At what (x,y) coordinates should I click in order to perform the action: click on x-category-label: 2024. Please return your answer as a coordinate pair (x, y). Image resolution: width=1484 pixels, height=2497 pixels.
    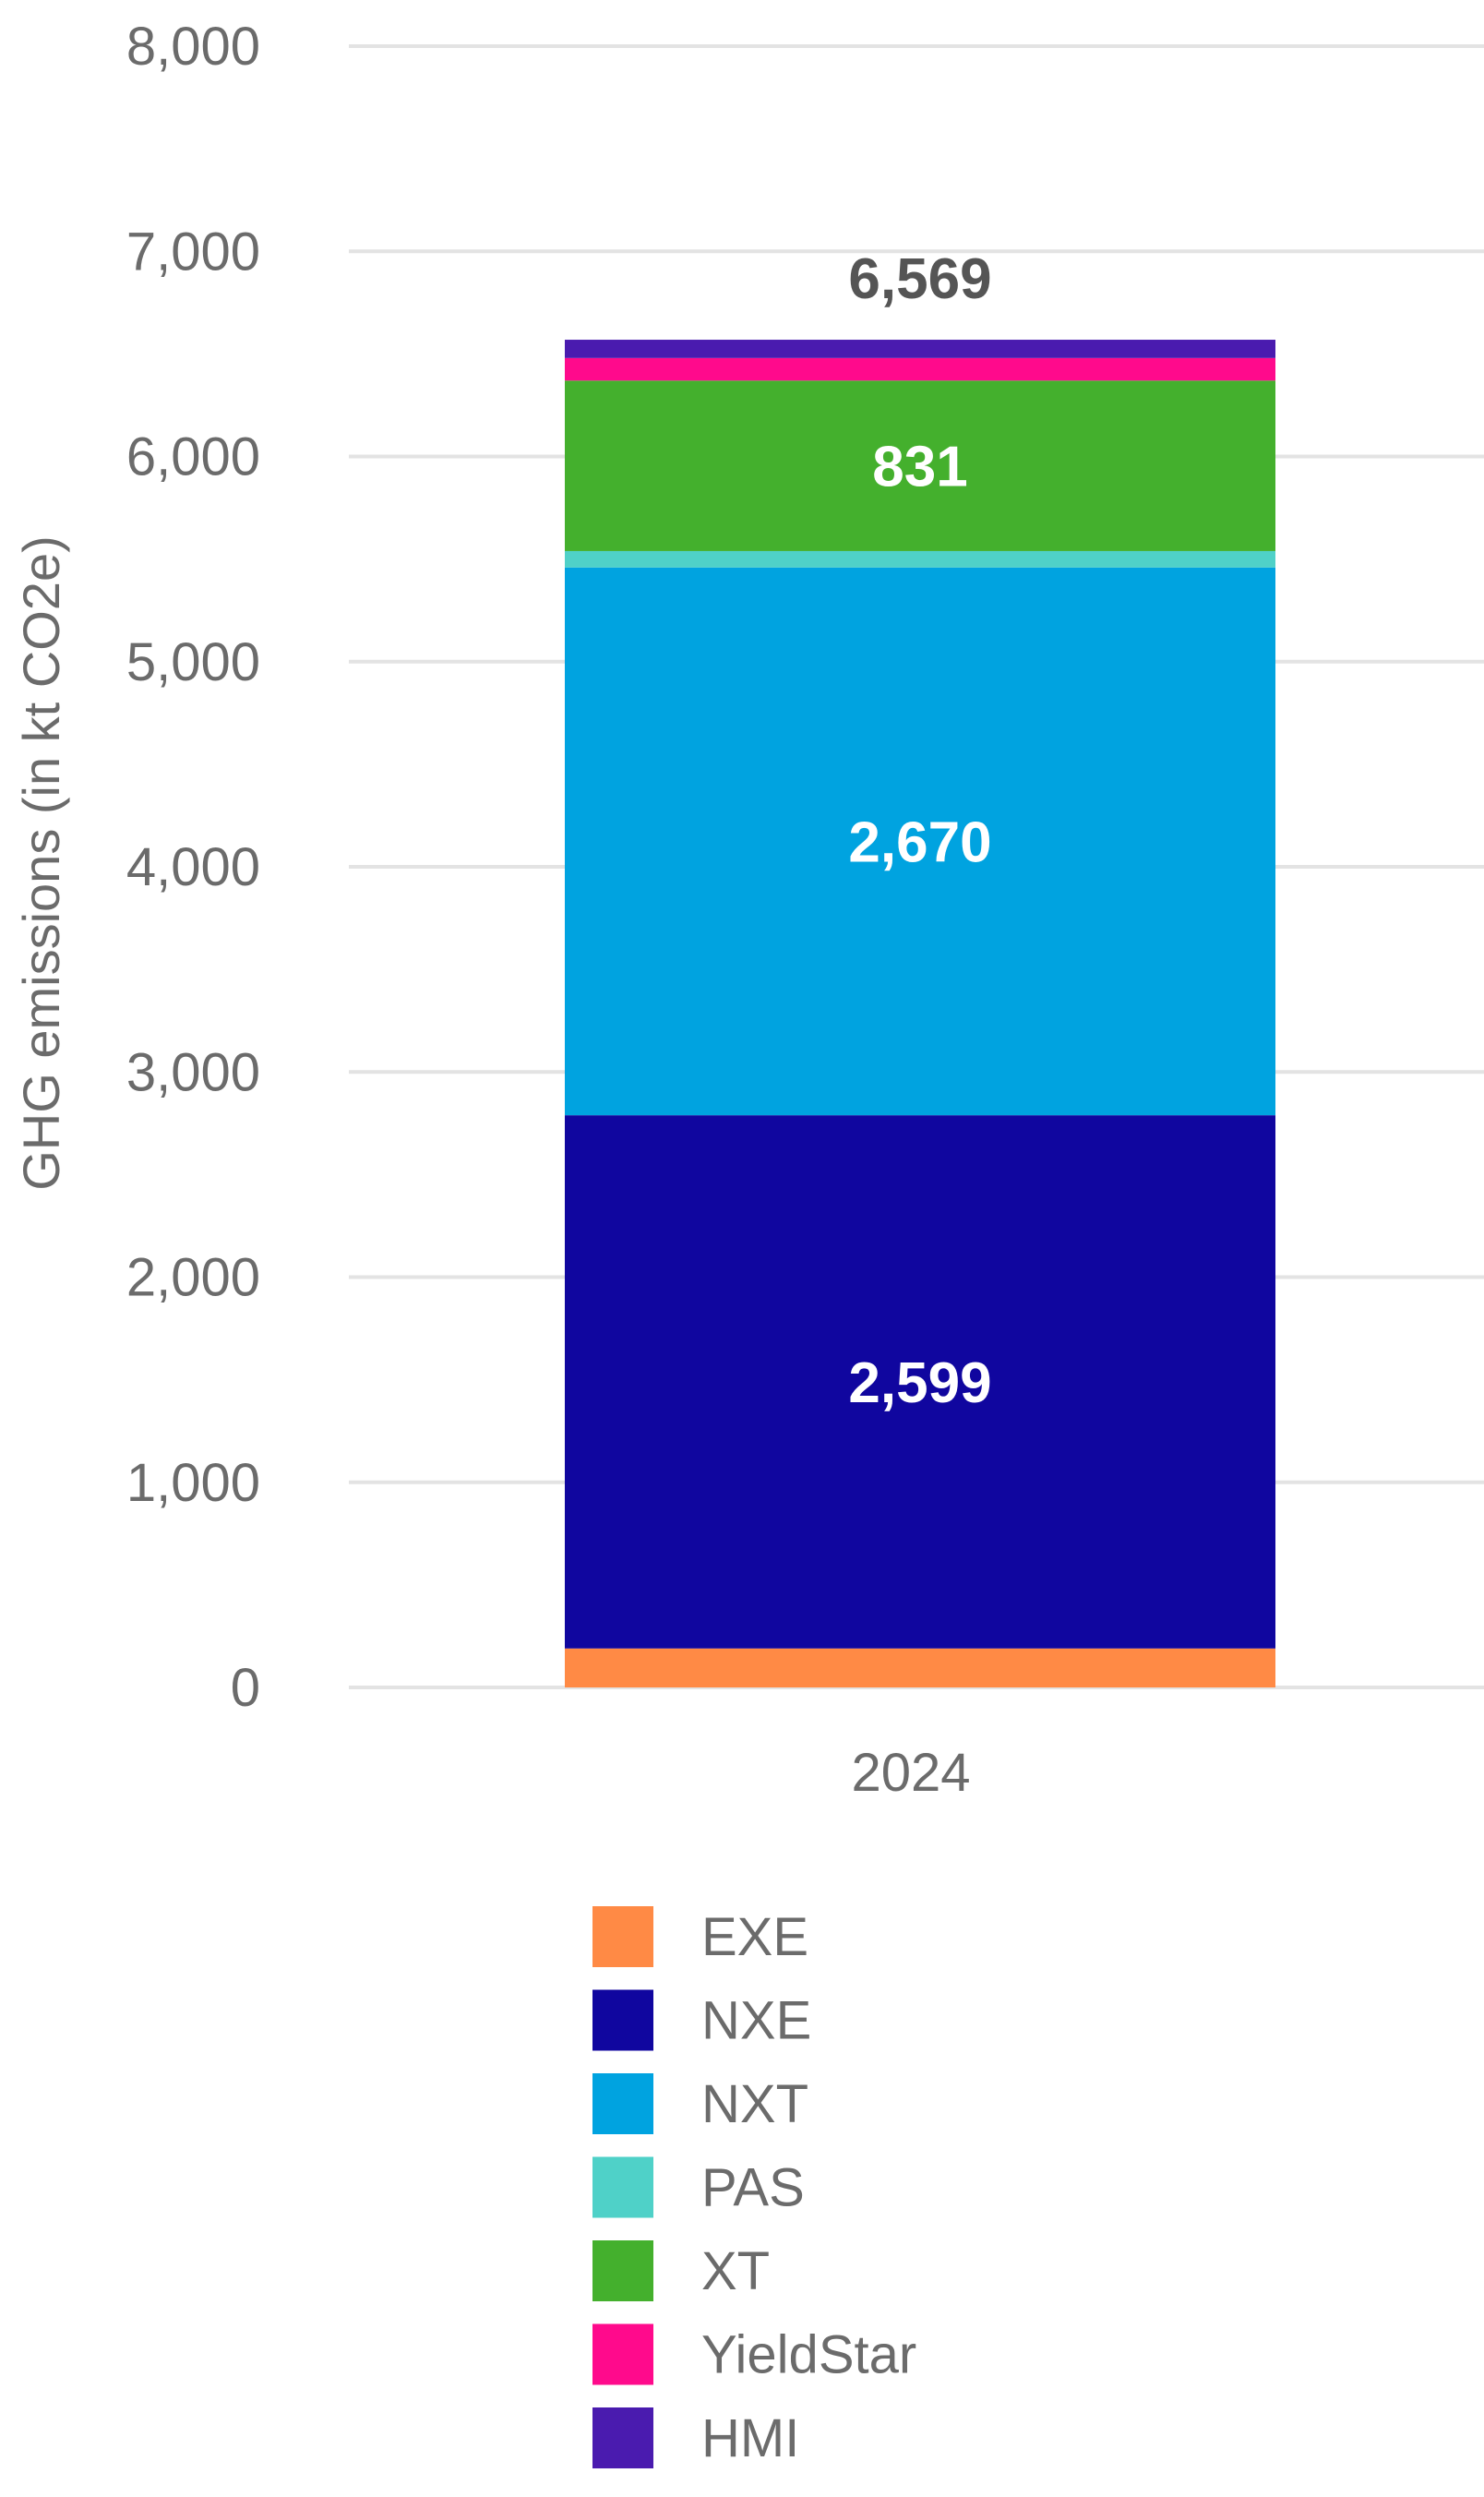
    Looking at the image, I should click on (910, 1773).